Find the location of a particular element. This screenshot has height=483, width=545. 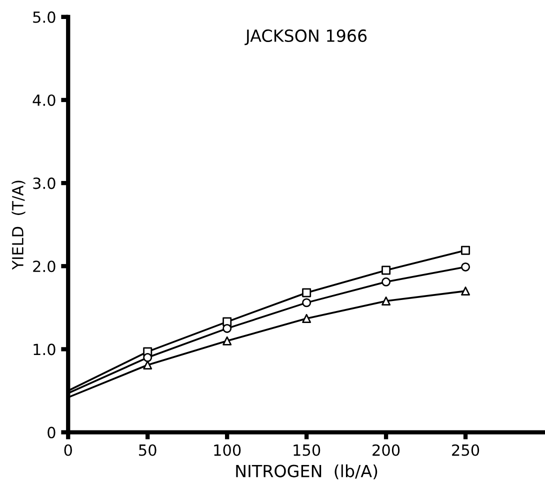

x-tick-label: 50 is located at coordinates (147, 450).